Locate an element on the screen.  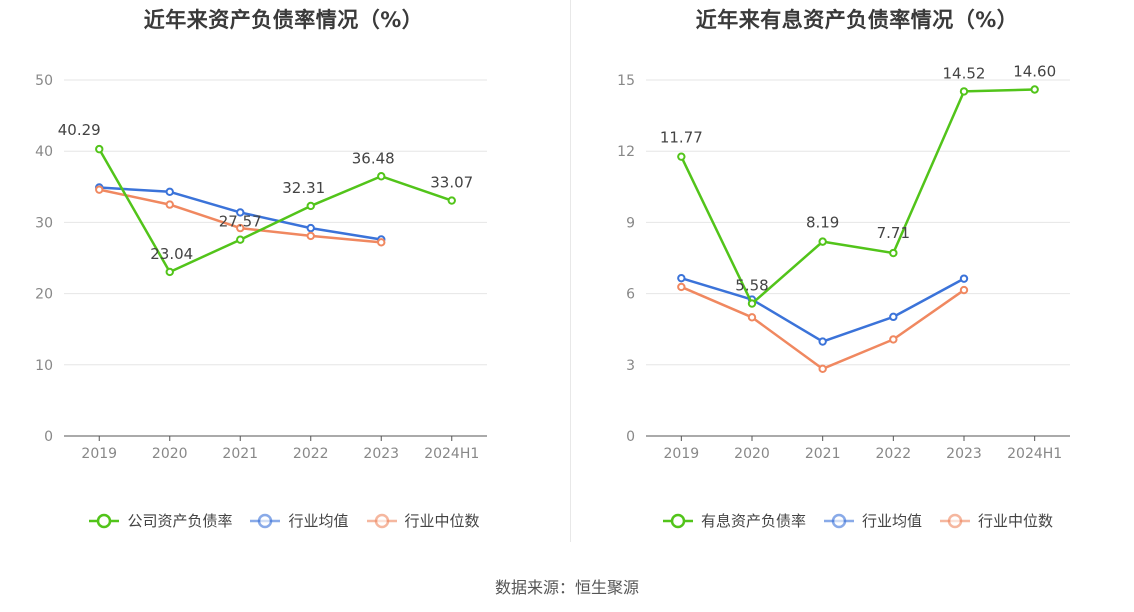
right-data-label-0: 11.77 is located at coordinates (681, 138).